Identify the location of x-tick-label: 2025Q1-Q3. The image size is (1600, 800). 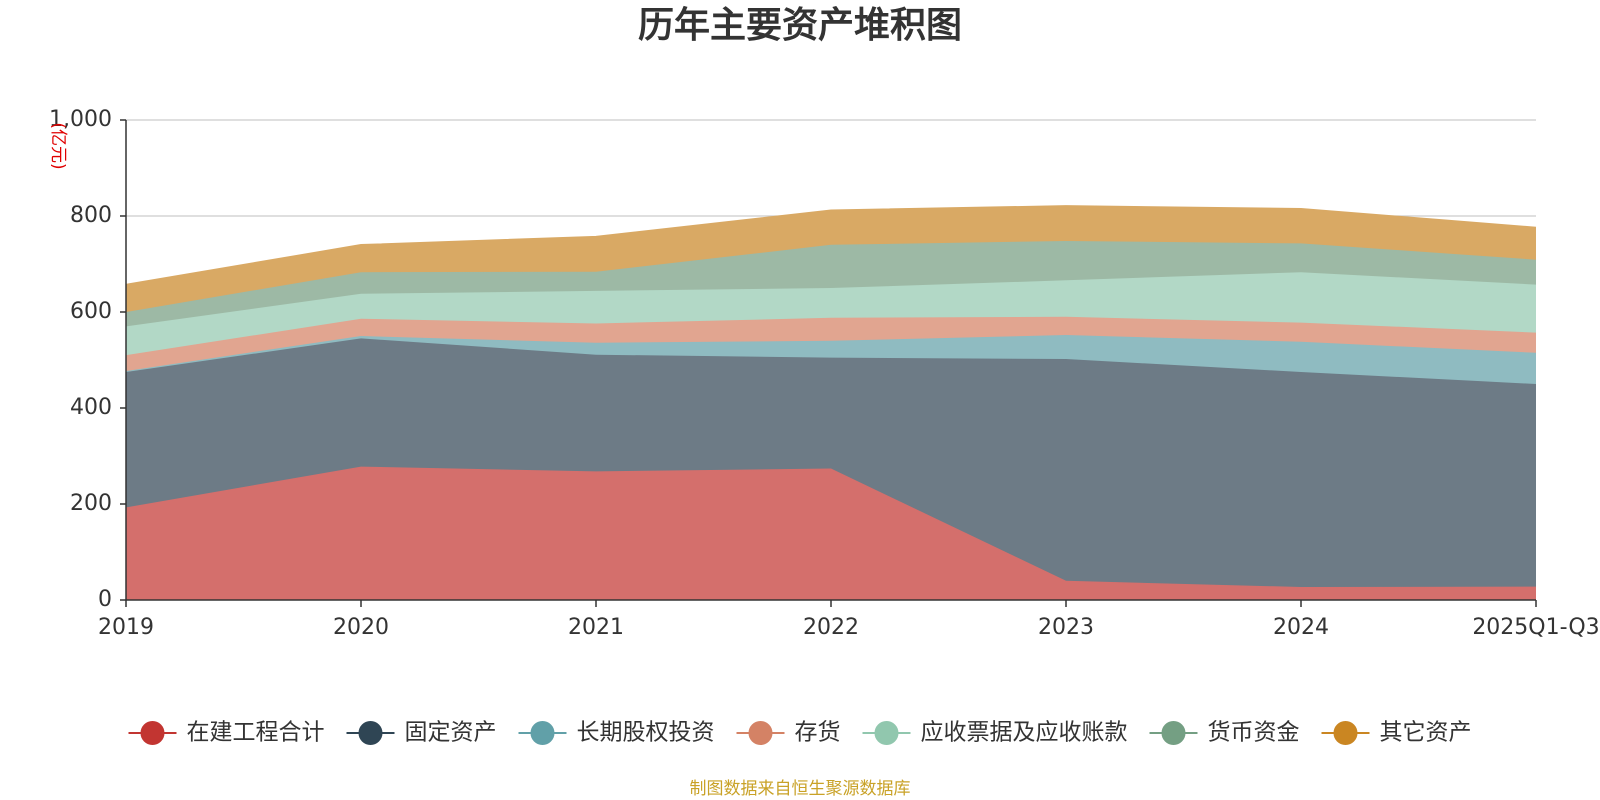
(1535, 627).